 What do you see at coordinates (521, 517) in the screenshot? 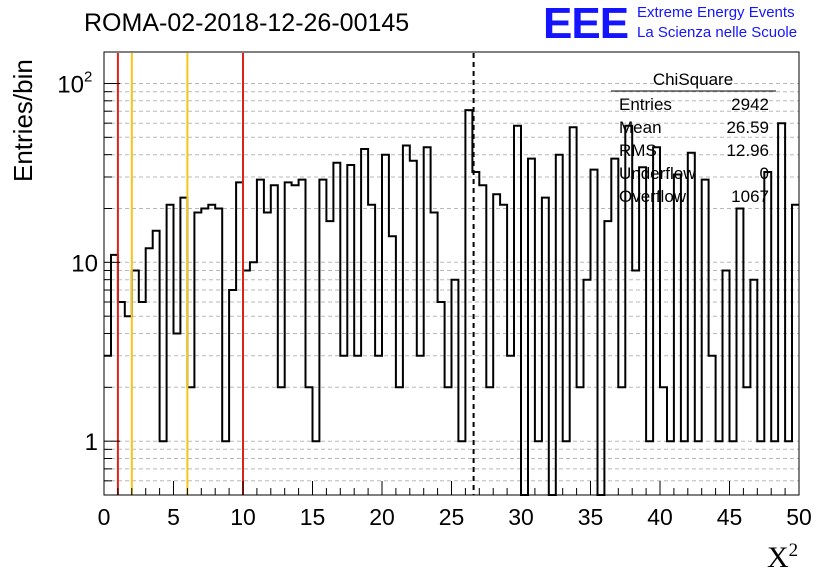
I see `x-tick-label: 30` at bounding box center [521, 517].